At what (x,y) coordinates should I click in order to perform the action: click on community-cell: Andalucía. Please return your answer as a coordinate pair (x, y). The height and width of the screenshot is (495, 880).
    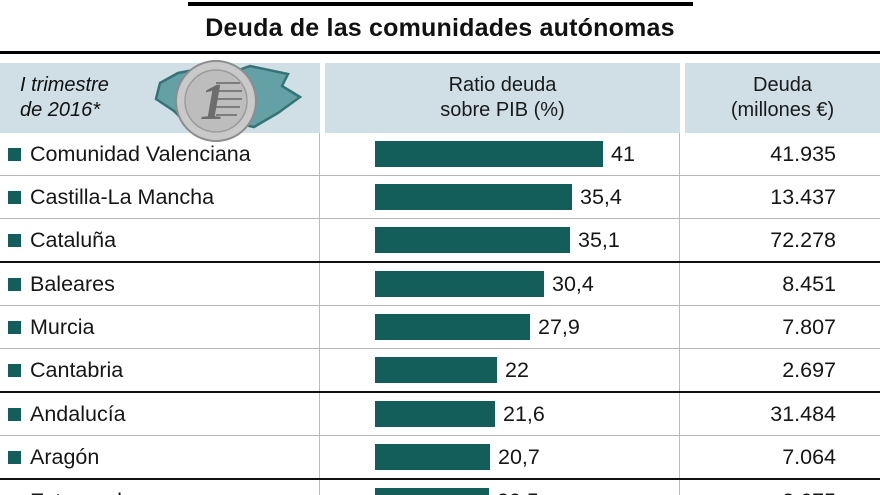
    Looking at the image, I should click on (160, 414).